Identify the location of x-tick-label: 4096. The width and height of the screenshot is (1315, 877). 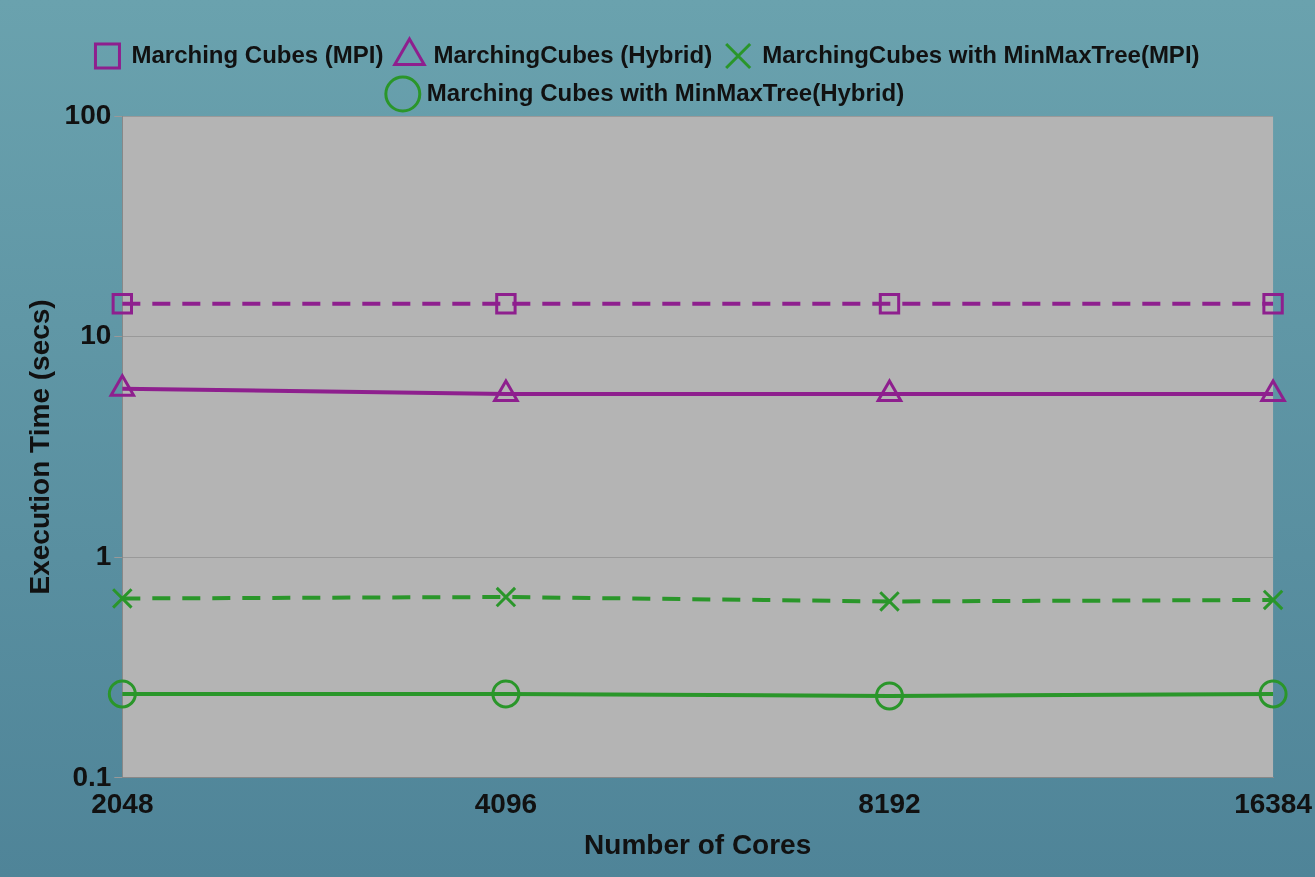
(506, 804).